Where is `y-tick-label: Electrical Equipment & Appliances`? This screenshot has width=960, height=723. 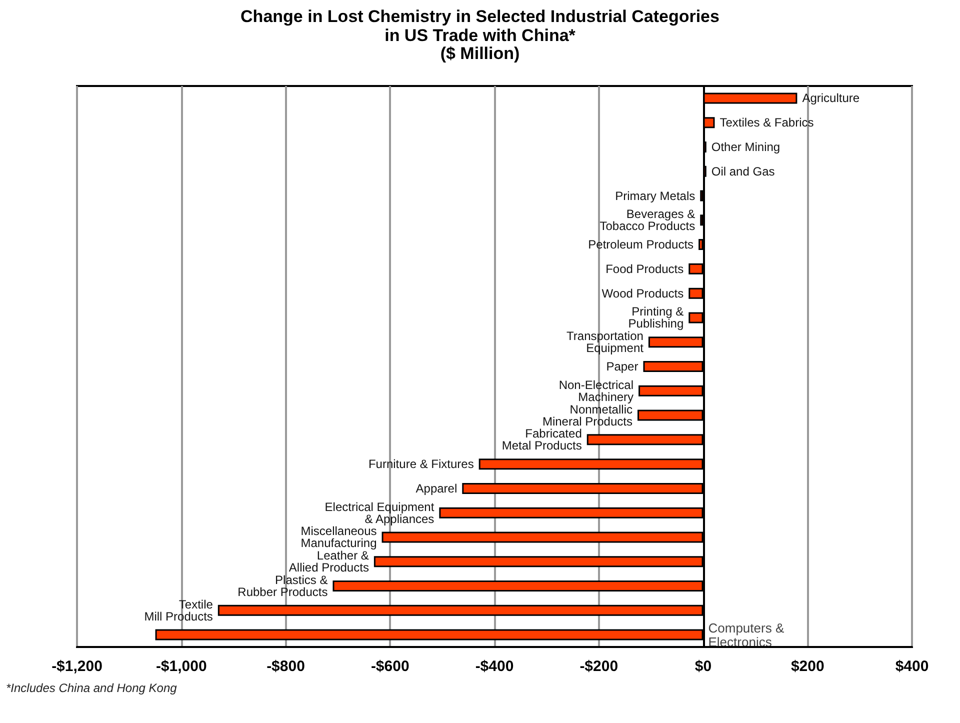 y-tick-label: Electrical Equipment & Appliances is located at coordinates (379, 513).